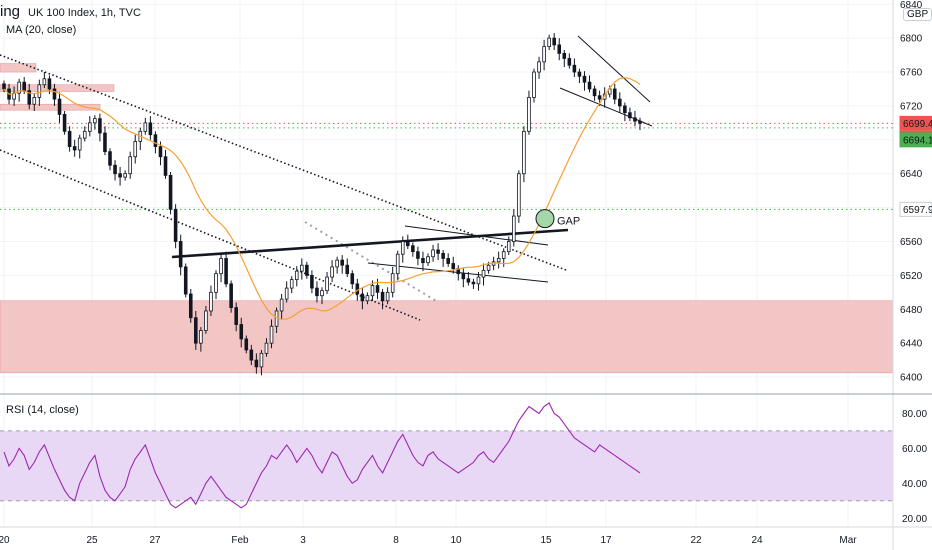 The image size is (932, 550). What do you see at coordinates (240, 540) in the screenshot?
I see `time-tick-label: Feb` at bounding box center [240, 540].